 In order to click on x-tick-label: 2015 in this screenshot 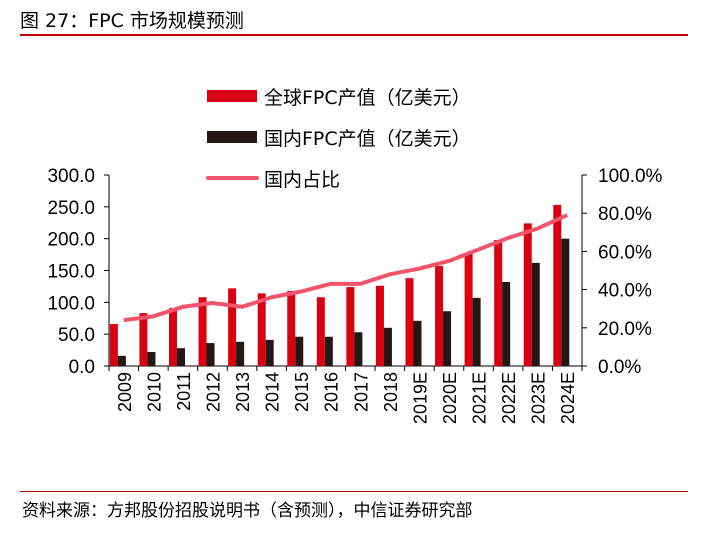, I will do `click(302, 392)`.